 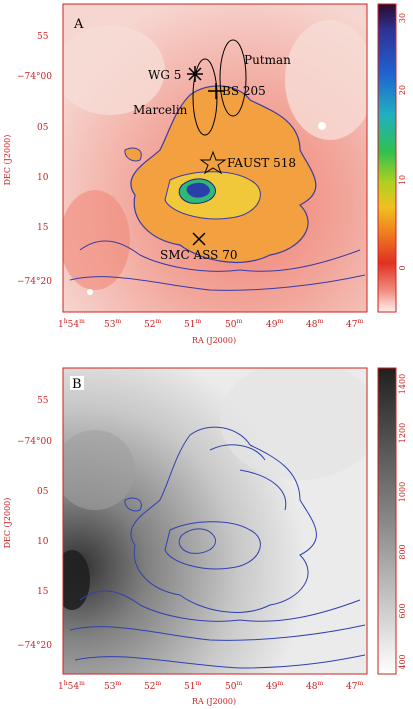 I want to click on xtick-b-6: 48m, so click(x=314, y=686).